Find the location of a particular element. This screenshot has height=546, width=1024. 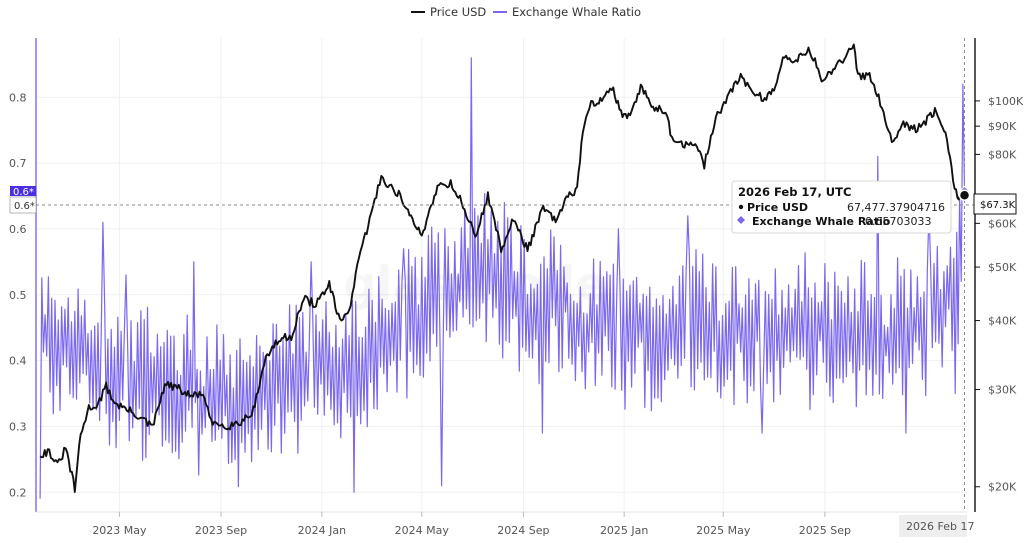

legend-ratio-label: Exchange Whale Ratio is located at coordinates (576, 12).